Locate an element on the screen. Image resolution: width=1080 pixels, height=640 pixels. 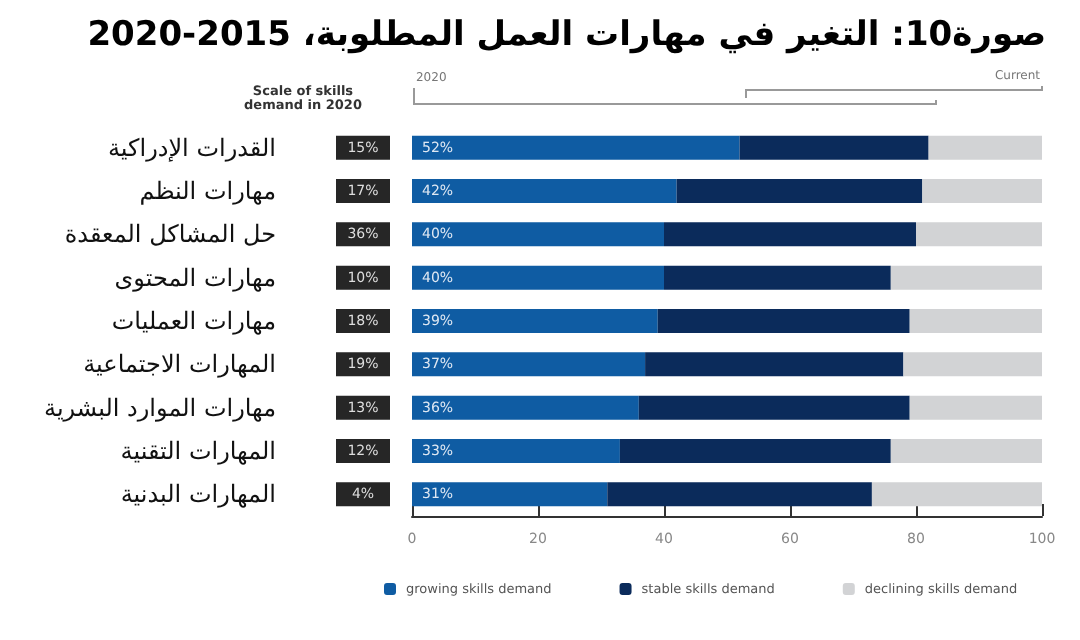
y-tick-label: مهارات المحتوى is located at coordinates (195, 277).